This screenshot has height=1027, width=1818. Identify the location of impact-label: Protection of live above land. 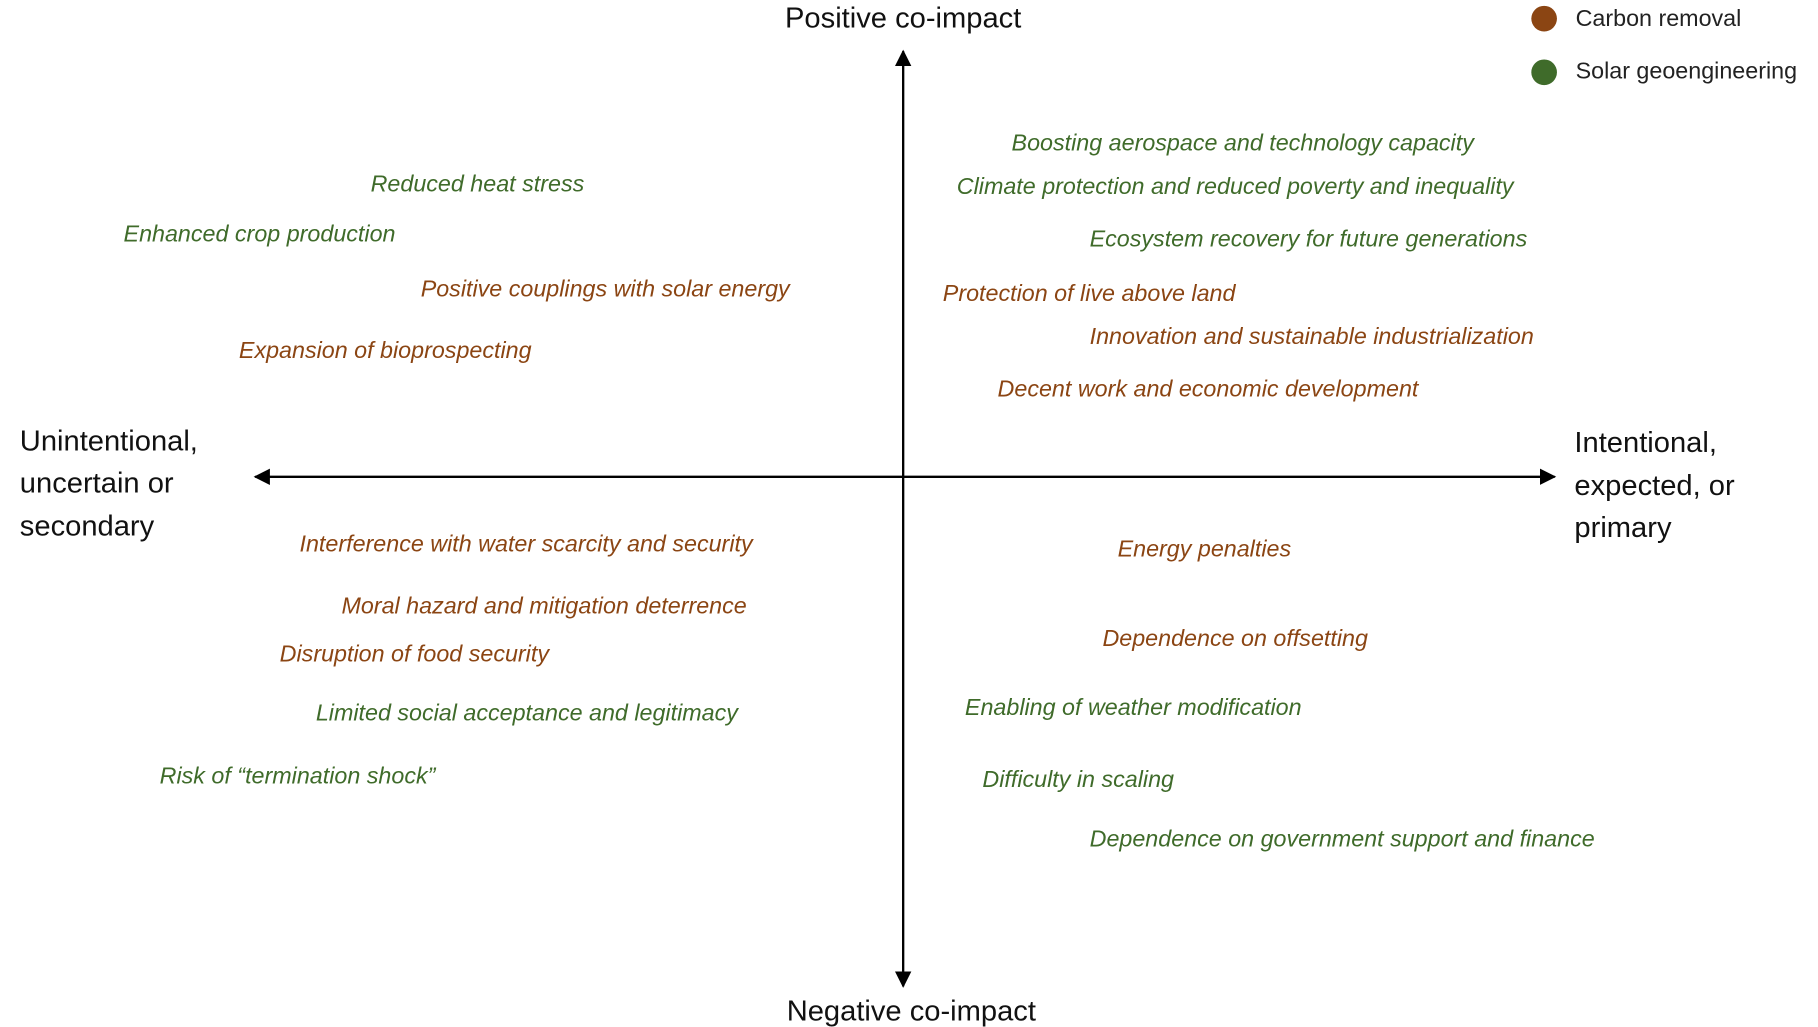
(1090, 293).